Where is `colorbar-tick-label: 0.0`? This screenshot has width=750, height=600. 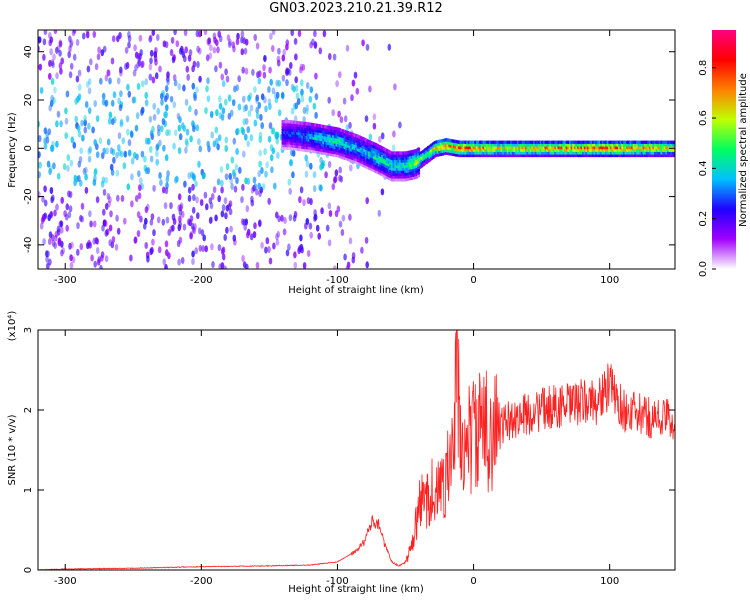
colorbar-tick-label: 0.0 is located at coordinates (703, 269).